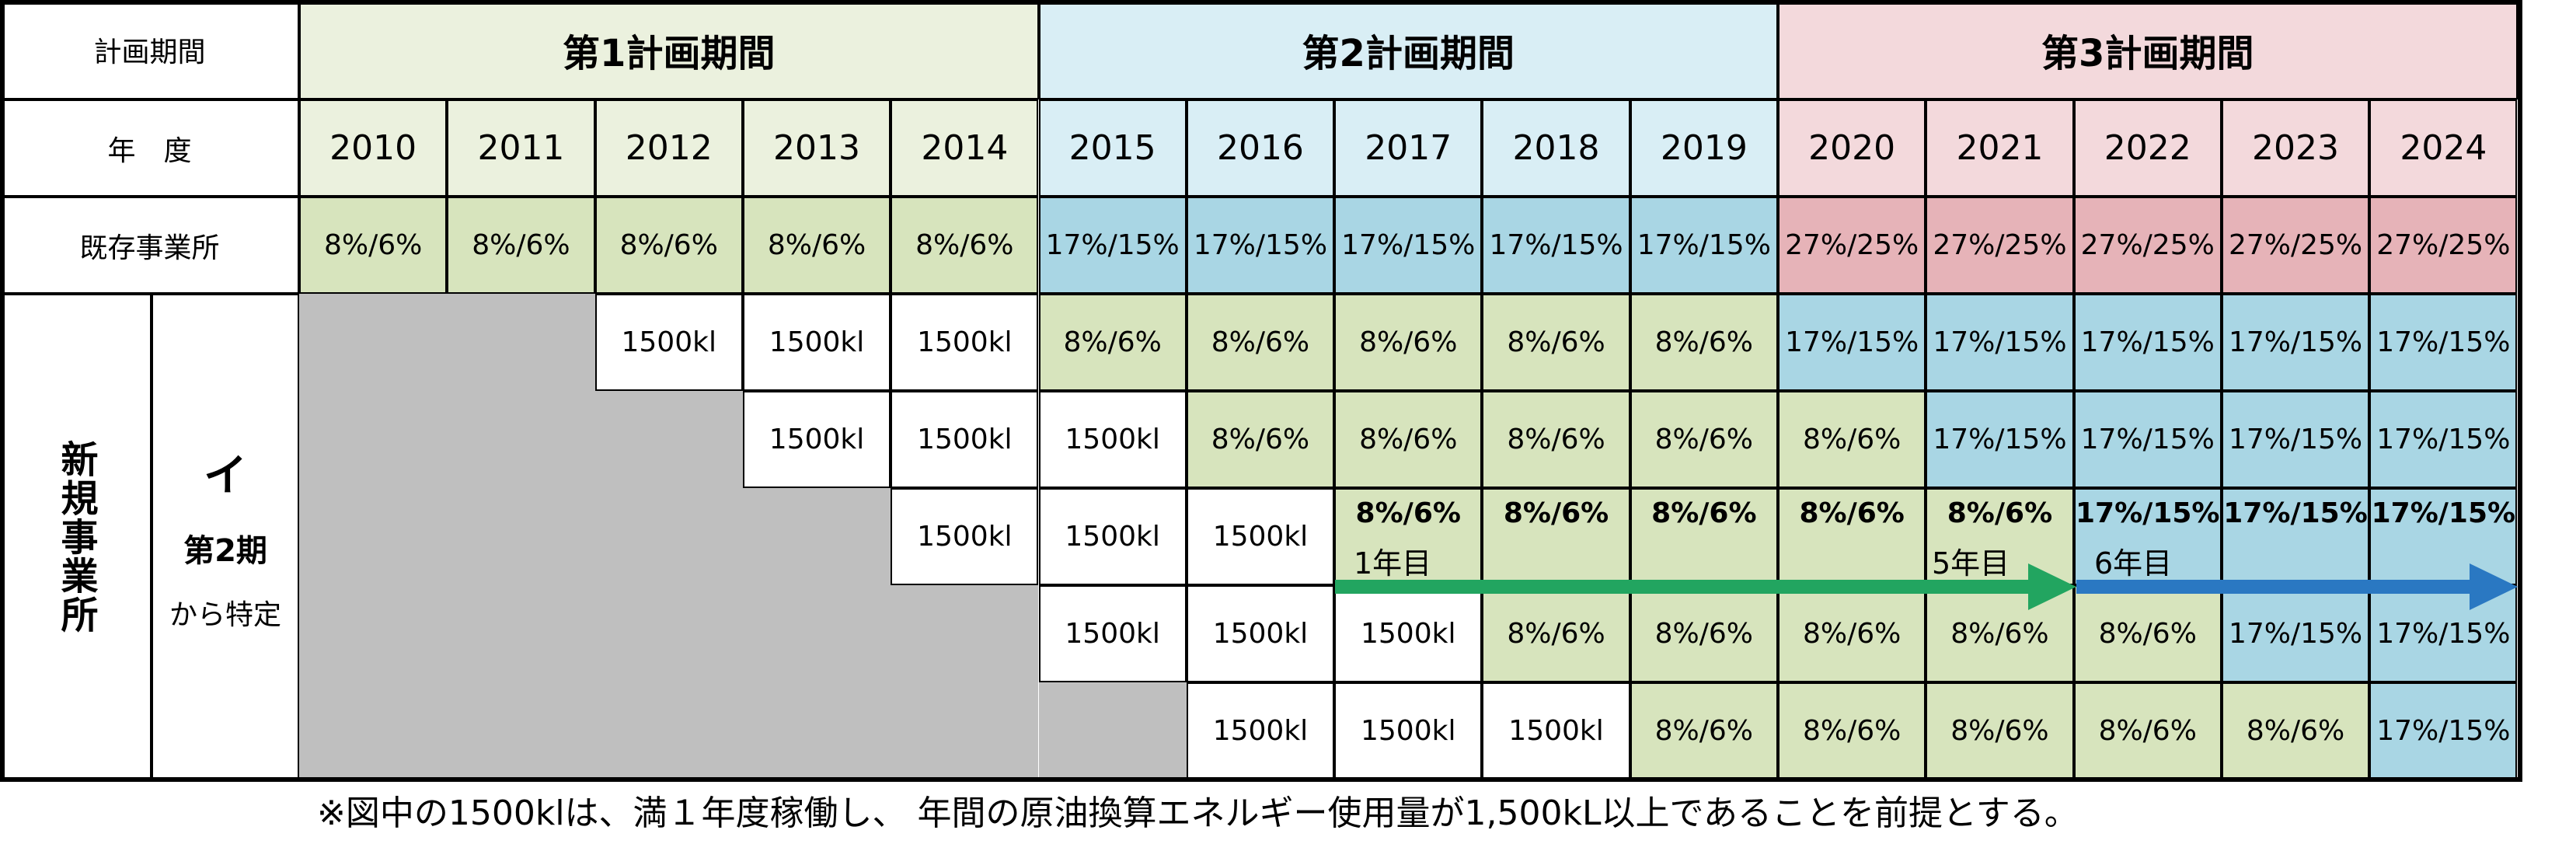 This screenshot has width=2576, height=851. Describe the element at coordinates (225, 476) in the screenshot. I see `category-sub-letter: イ` at that location.